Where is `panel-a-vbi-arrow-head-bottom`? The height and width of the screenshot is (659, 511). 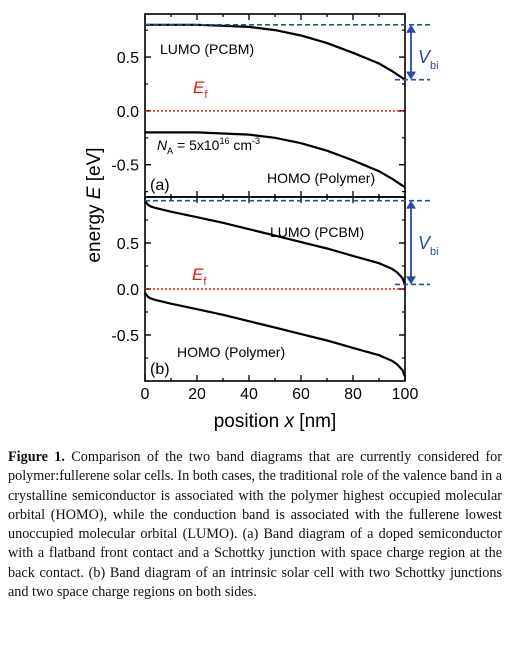
panel-a-vbi-arrow-head-bottom is located at coordinates (411, 75).